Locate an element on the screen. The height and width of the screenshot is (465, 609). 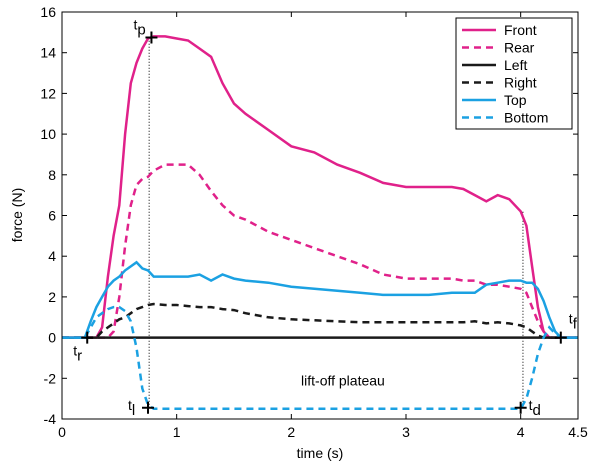
legend-label: Rear is located at coordinates (519, 48).